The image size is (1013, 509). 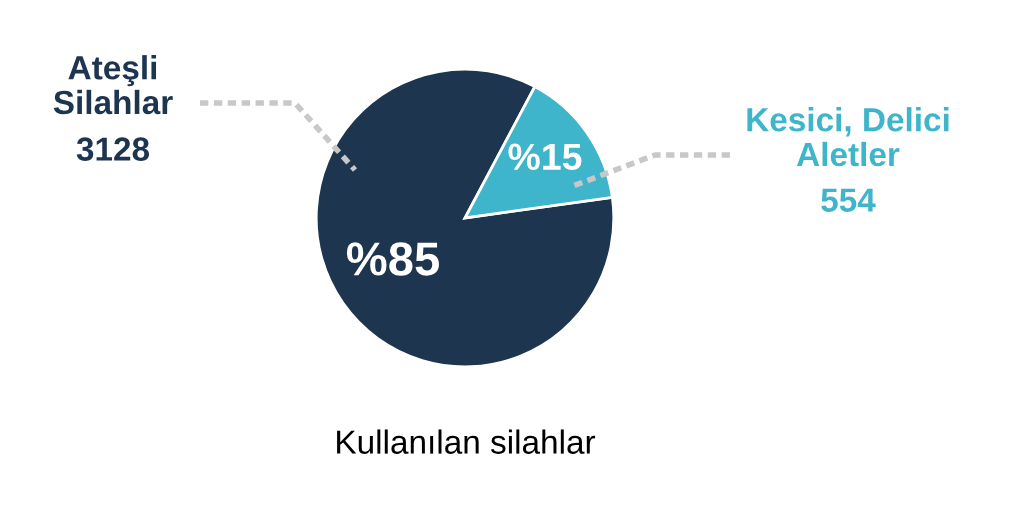 What do you see at coordinates (848, 200) in the screenshot?
I see `text: 554` at bounding box center [848, 200].